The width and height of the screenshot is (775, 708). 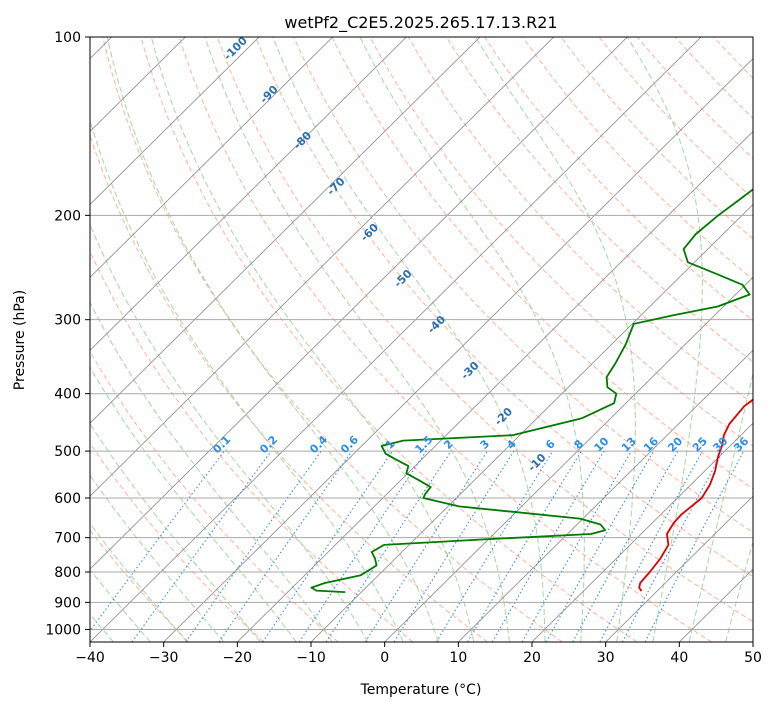 What do you see at coordinates (67, 499) in the screenshot?
I see `y-tick-label: 600` at bounding box center [67, 499].